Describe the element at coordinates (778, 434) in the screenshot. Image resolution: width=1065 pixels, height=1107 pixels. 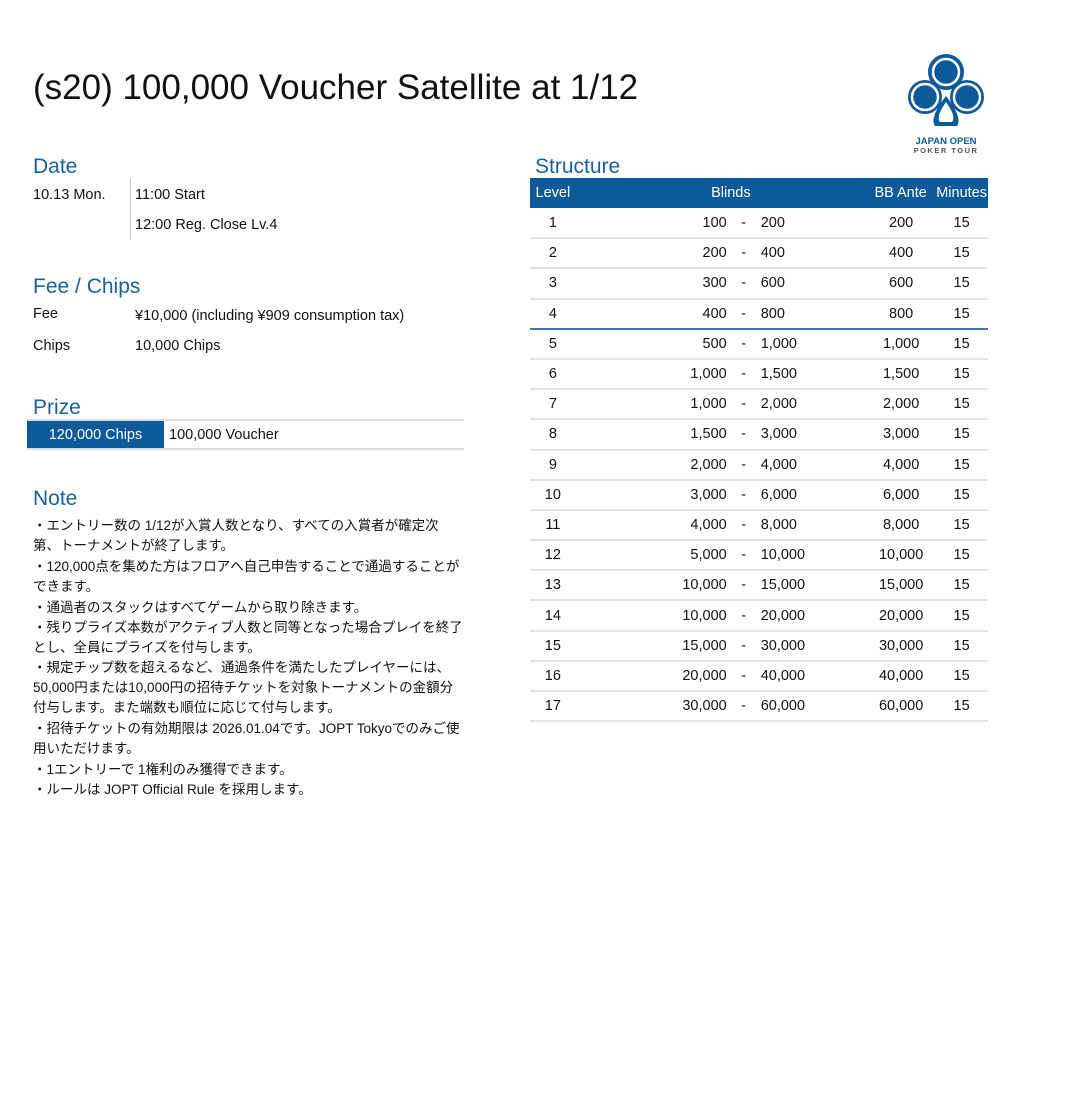
I see `big-blind: 3,000` at that location.